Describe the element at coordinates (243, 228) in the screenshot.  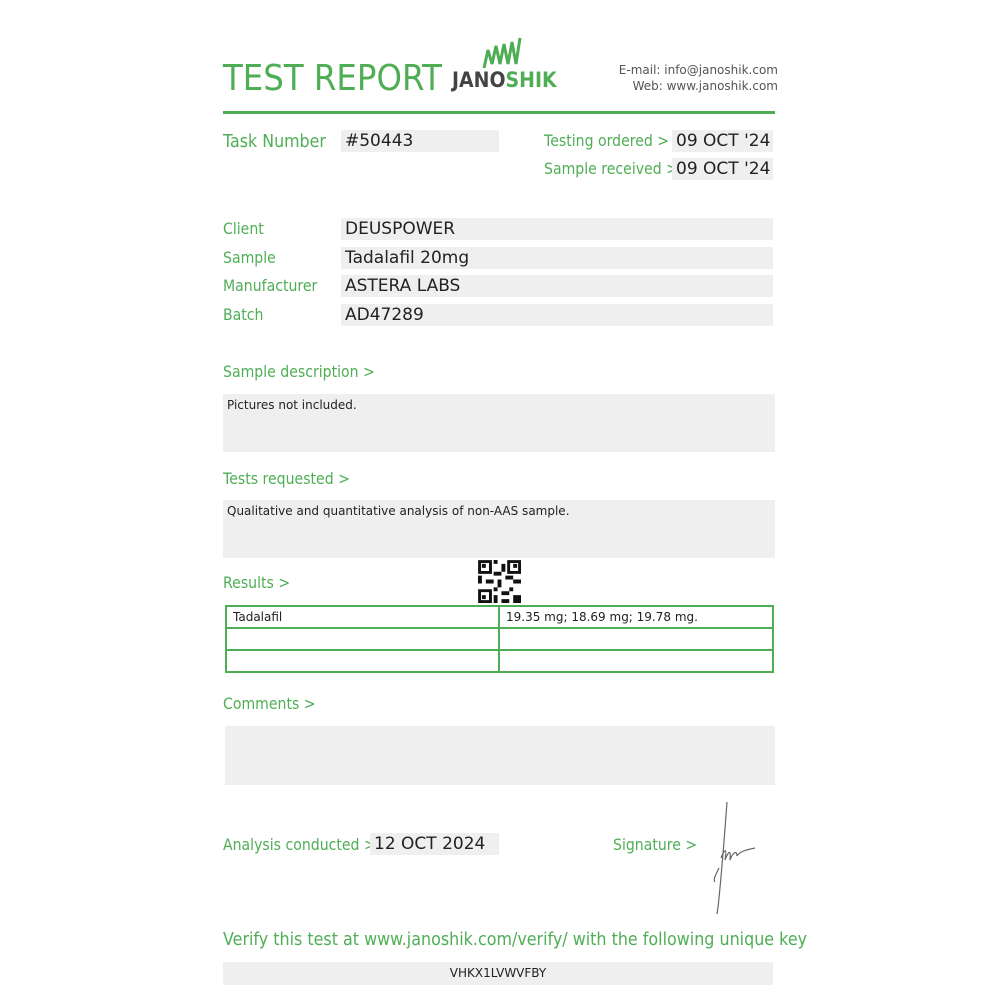
I see `client-label: Client` at that location.